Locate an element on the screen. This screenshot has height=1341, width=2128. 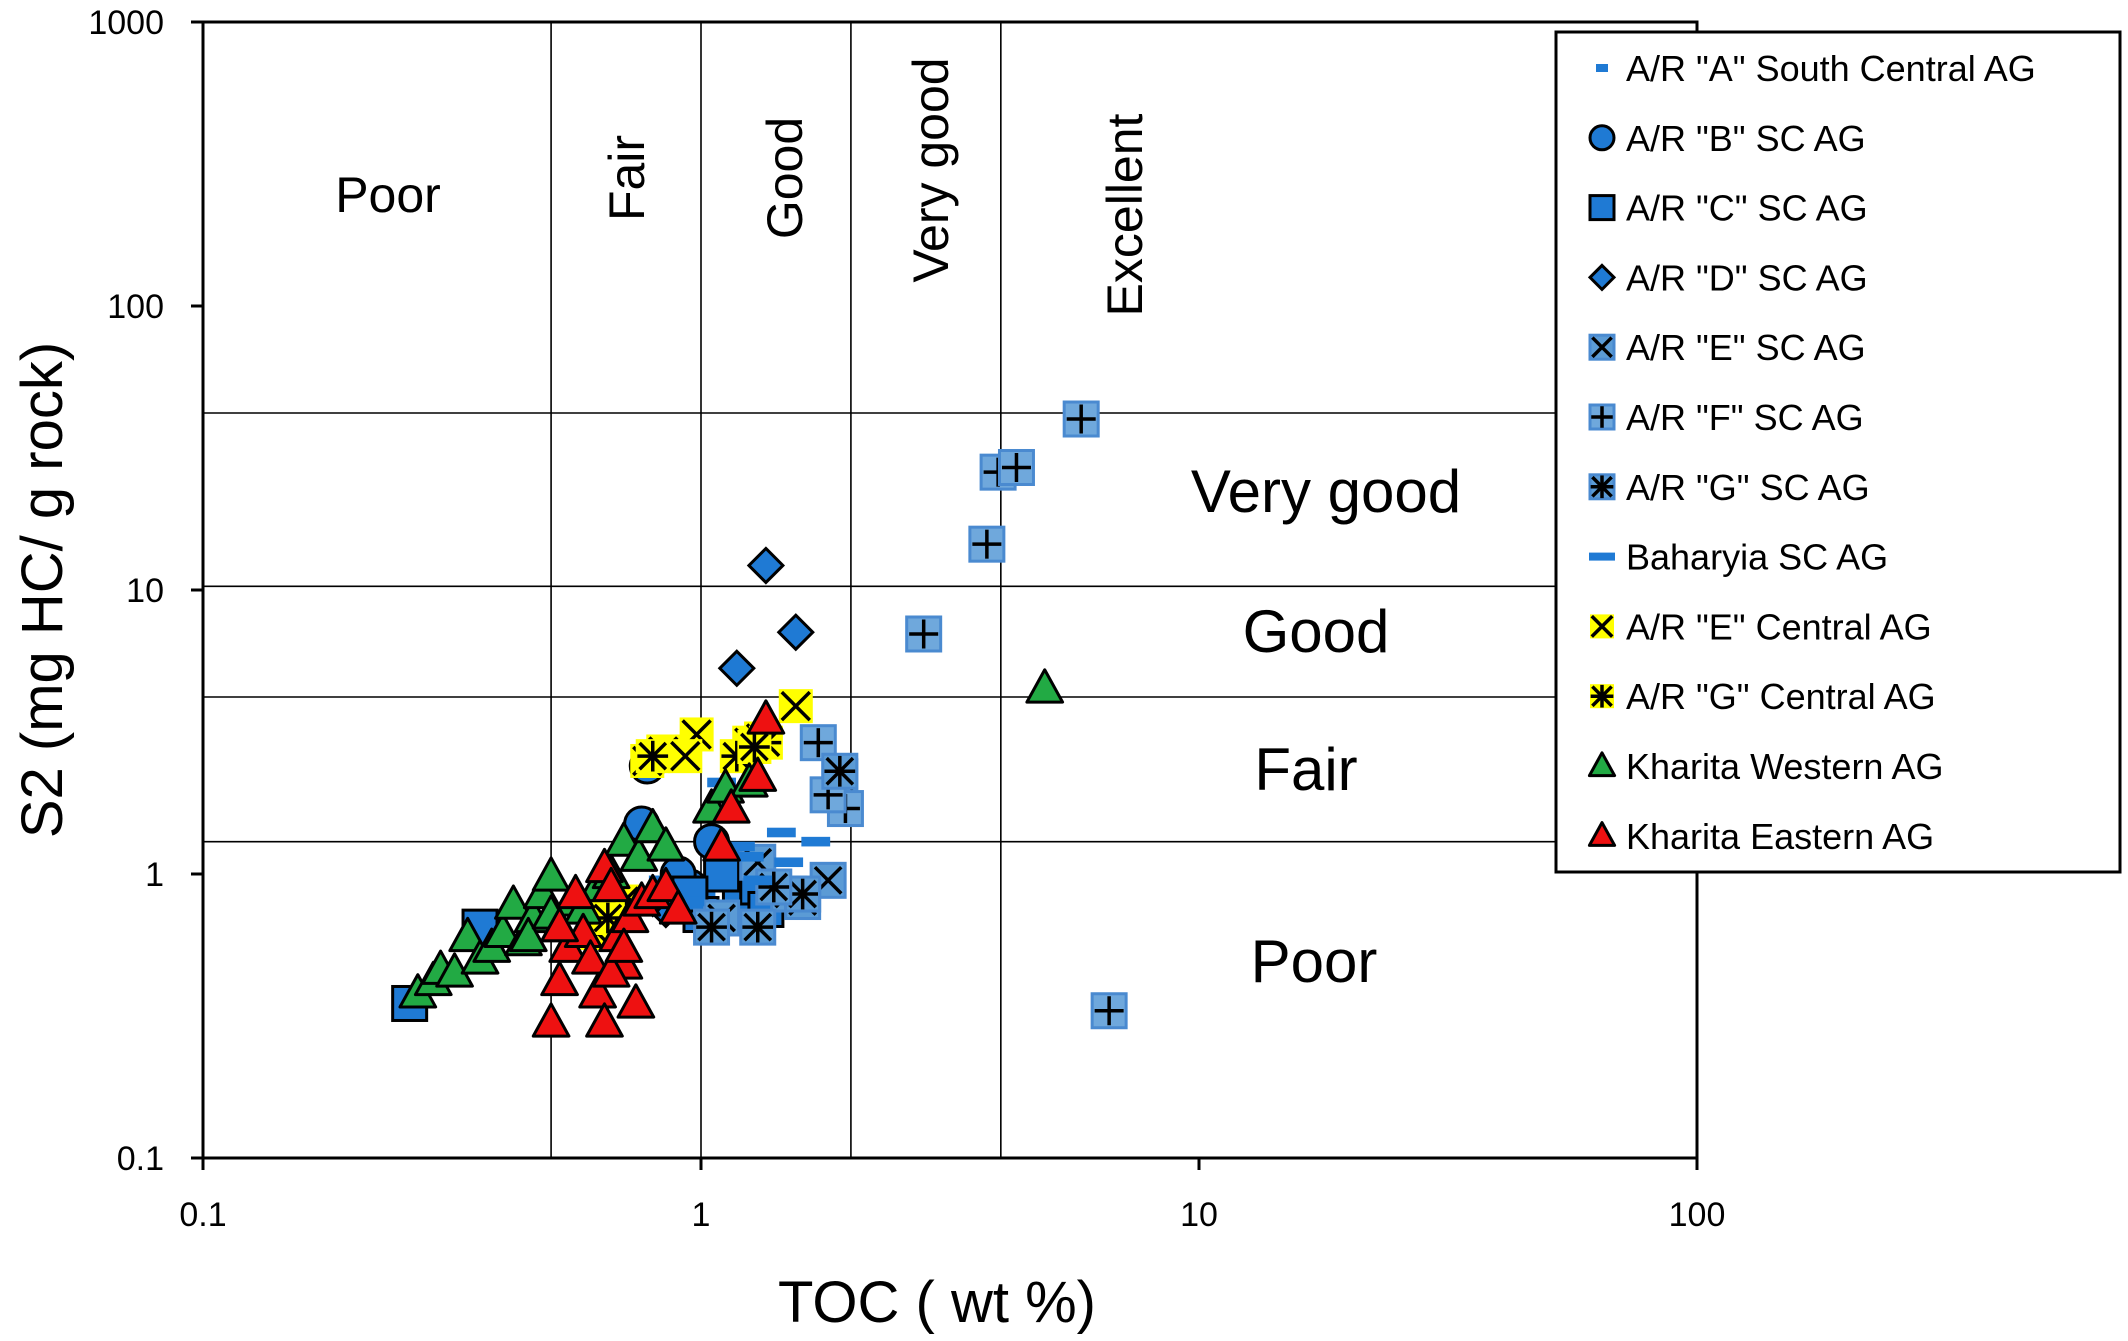
legend-item: A/R "F" SC AG is located at coordinates (1726, 417).